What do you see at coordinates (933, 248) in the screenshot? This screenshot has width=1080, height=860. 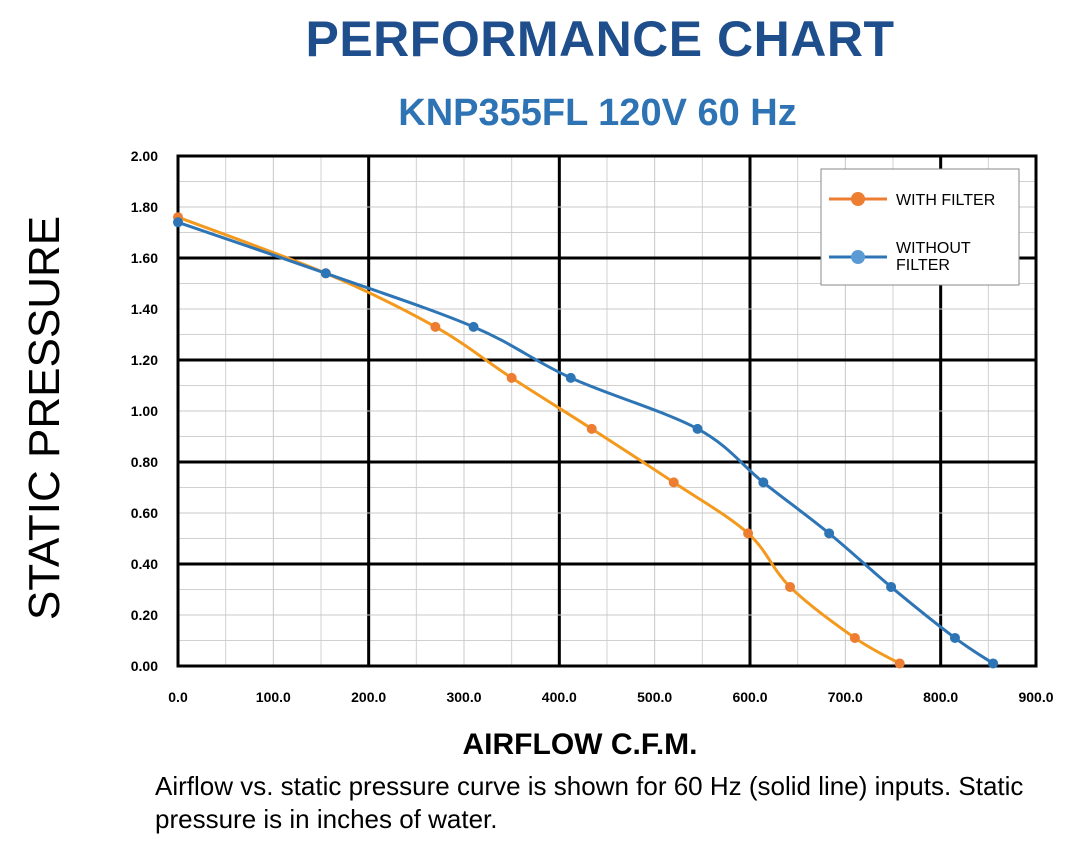 I see `legend-label-without-filter: WITHOUT` at bounding box center [933, 248].